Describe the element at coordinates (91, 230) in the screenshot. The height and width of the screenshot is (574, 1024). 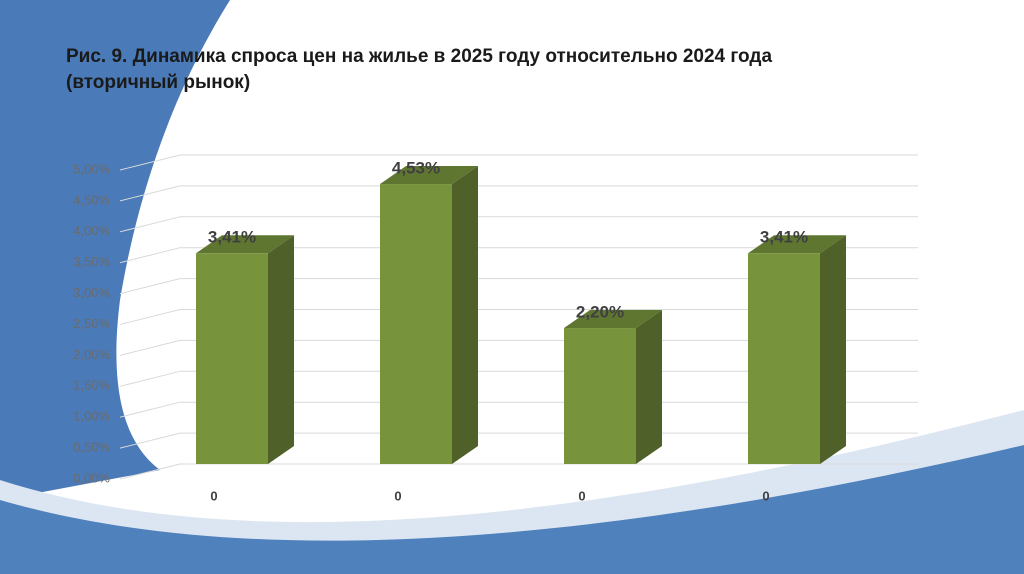
I see `y-tick-label: 4,00%` at that location.